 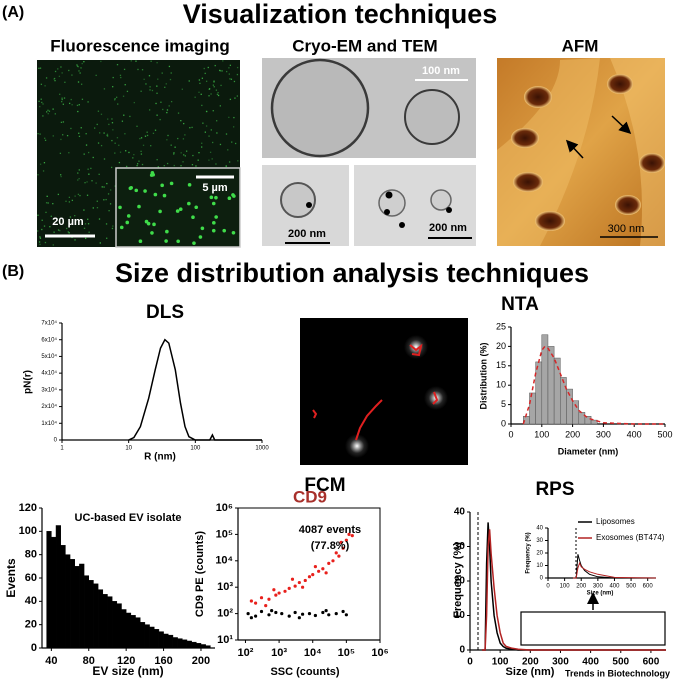 What do you see at coordinates (500, 662) in the screenshot?
I see `x-tick-label: 100` at bounding box center [500, 662].